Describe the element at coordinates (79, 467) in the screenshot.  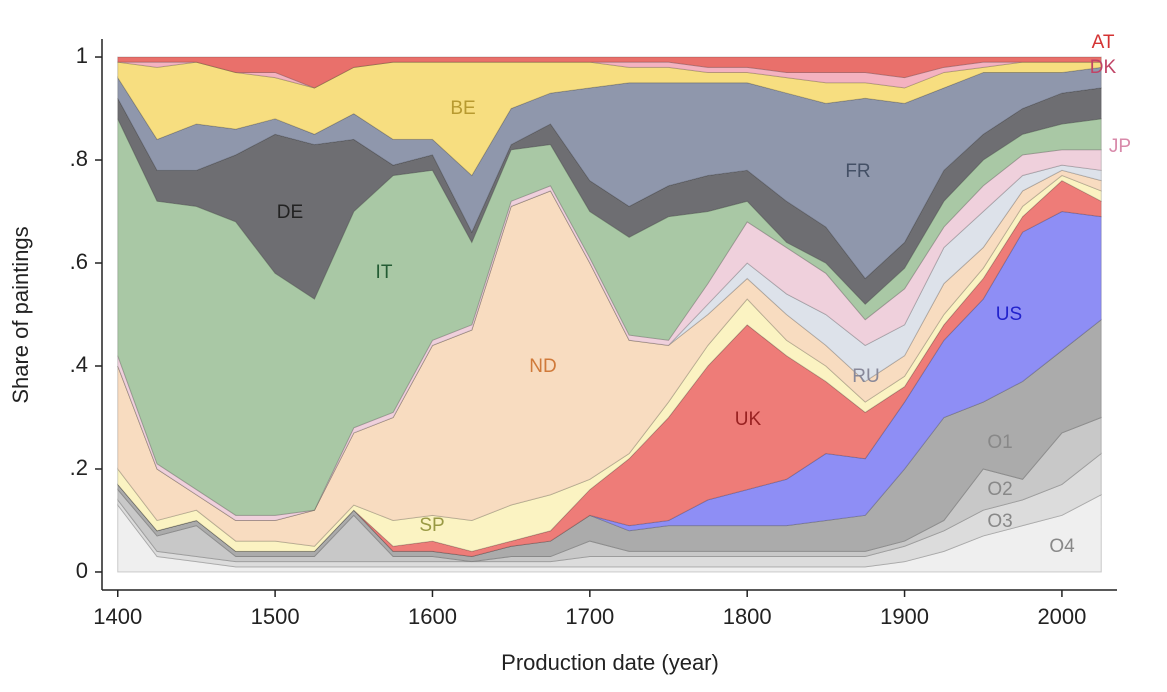
I see `y-tick-label: .2` at that location.